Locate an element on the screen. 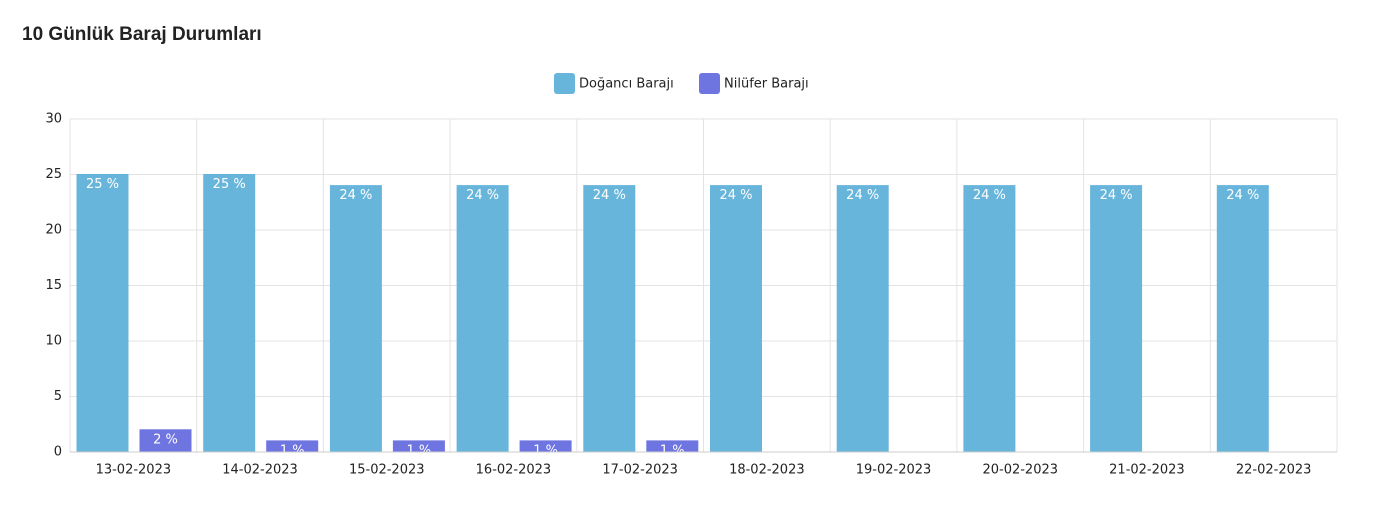  y-tick-label: 25 is located at coordinates (53, 174).